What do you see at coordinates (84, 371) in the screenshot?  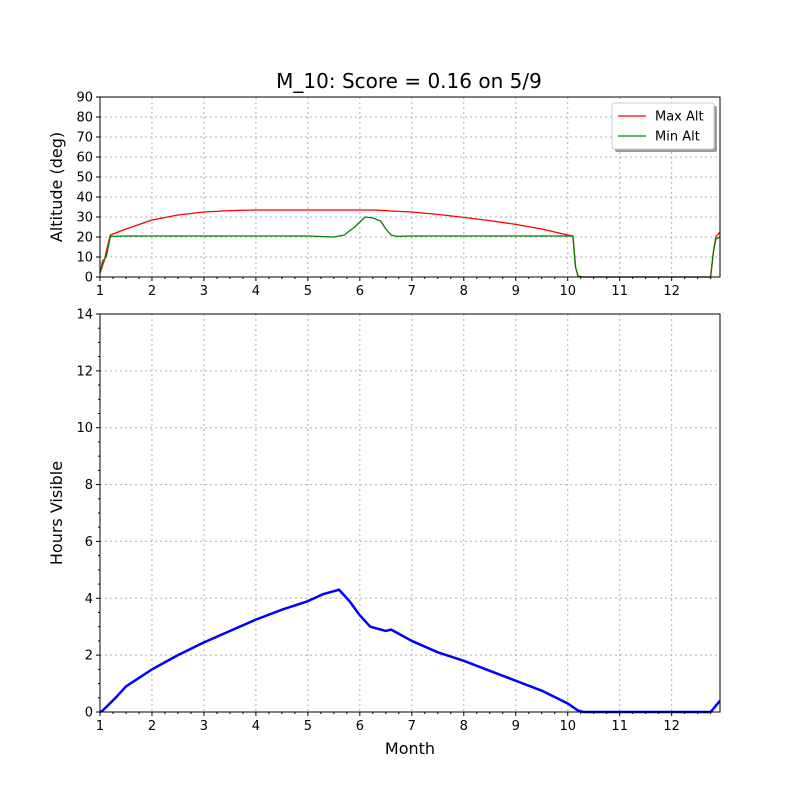 I see `y-tick-label: 12` at bounding box center [84, 371].